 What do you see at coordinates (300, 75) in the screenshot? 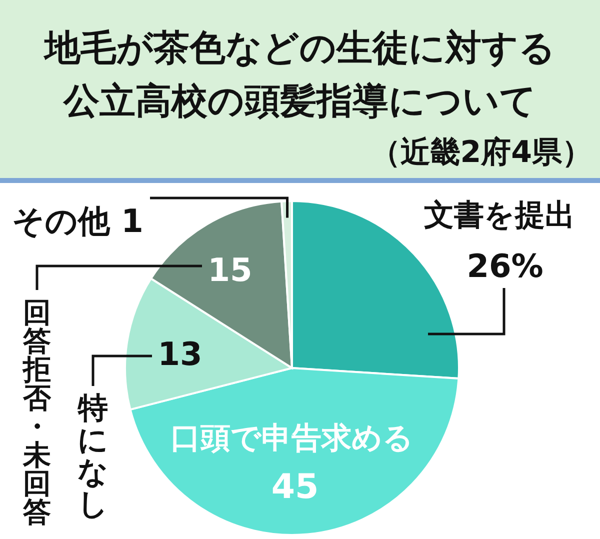
I see `title: 地毛が茶色などの生徒に対する公立高校の頭髪指導について` at bounding box center [300, 75].